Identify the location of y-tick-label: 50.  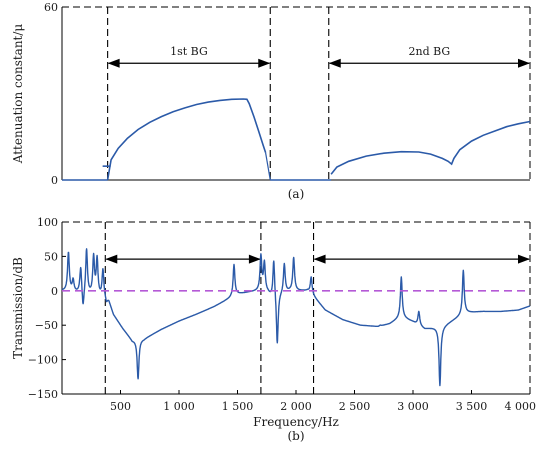
(51, 256).